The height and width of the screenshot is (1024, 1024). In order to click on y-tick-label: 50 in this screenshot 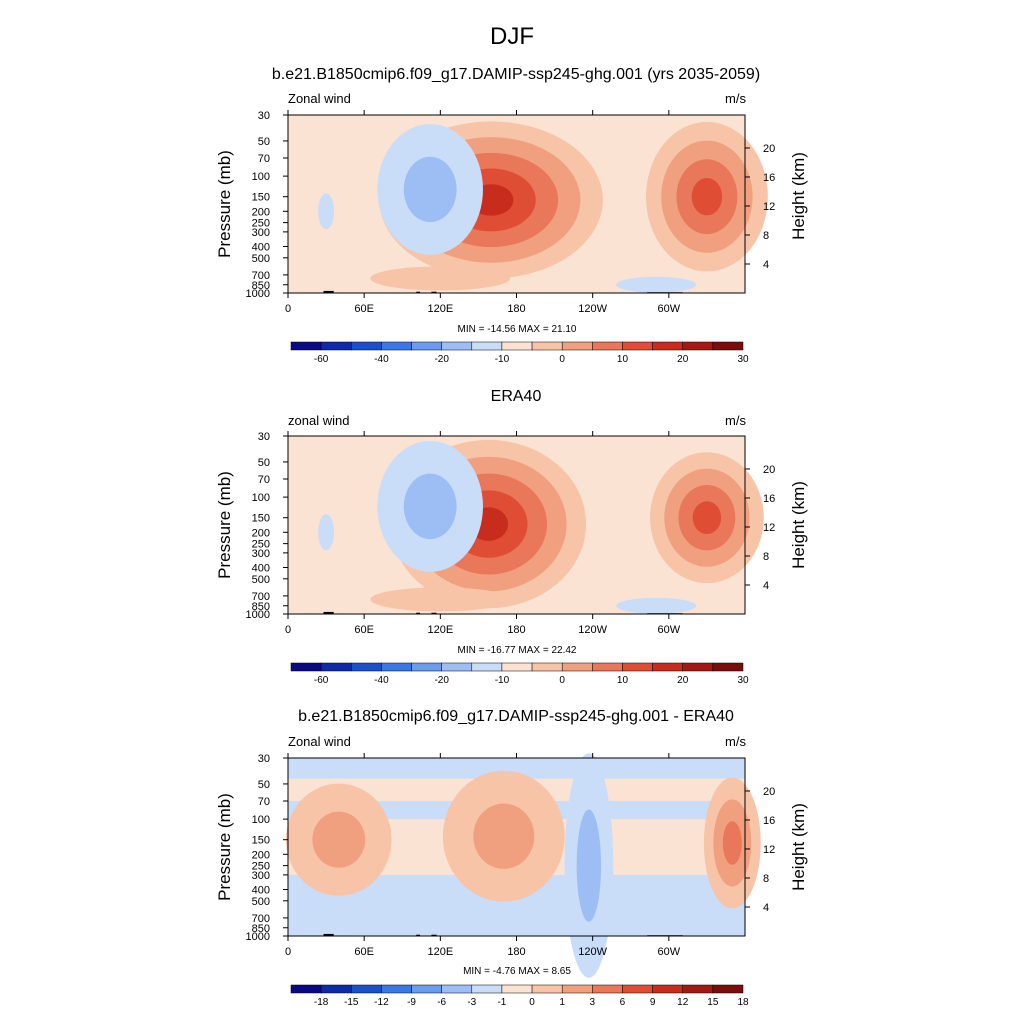, I will do `click(264, 142)`.